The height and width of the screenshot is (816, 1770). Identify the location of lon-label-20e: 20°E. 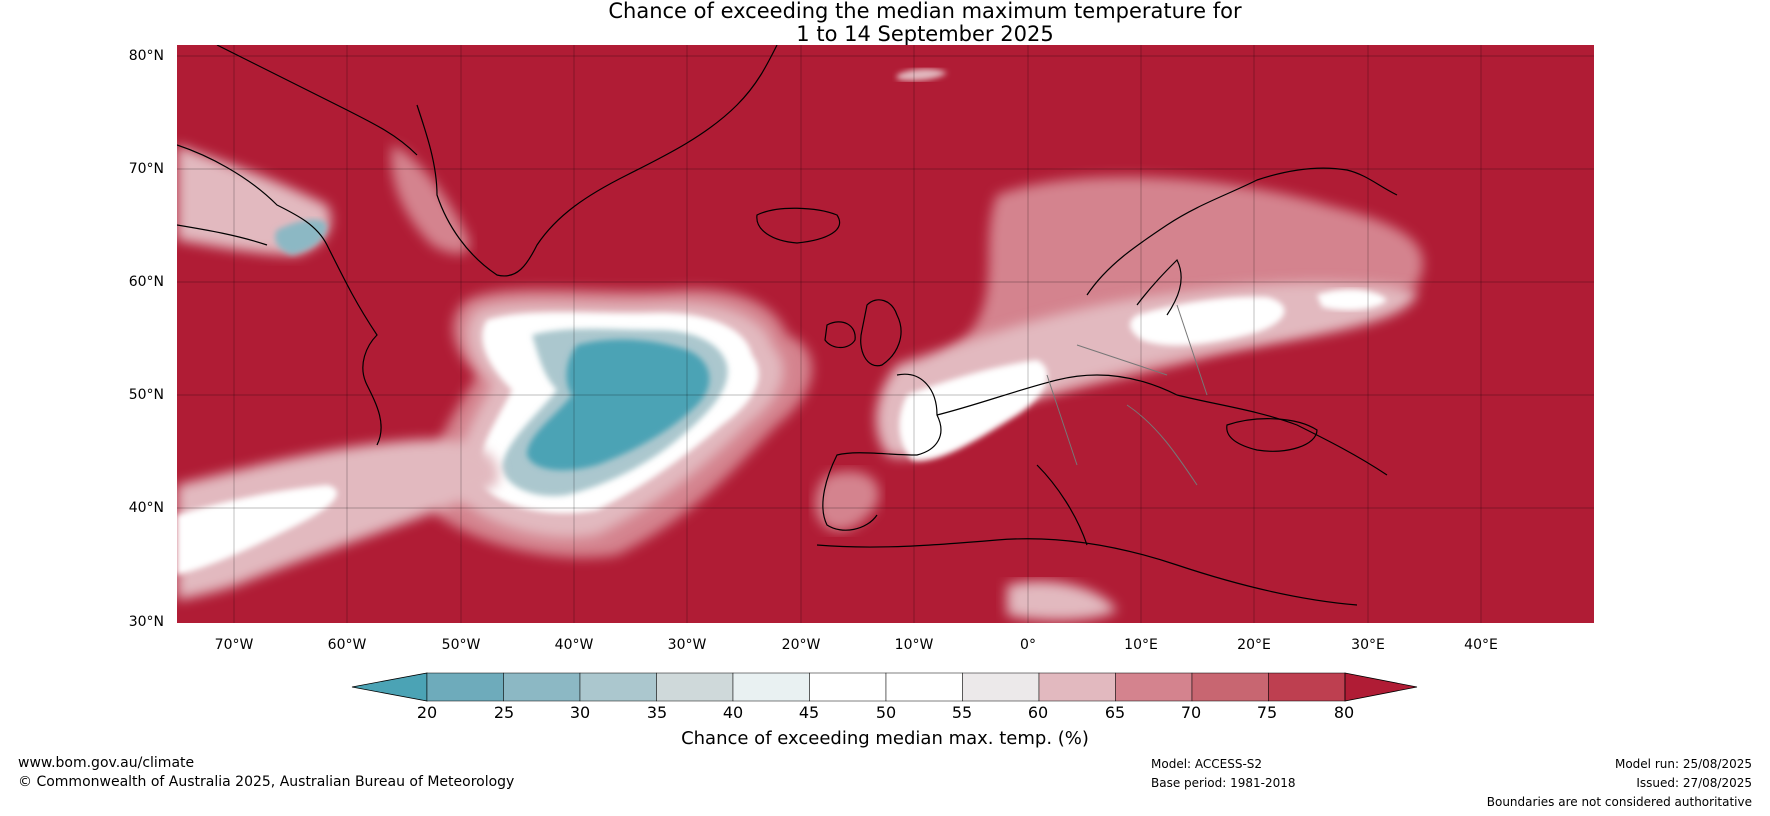
(1254, 645).